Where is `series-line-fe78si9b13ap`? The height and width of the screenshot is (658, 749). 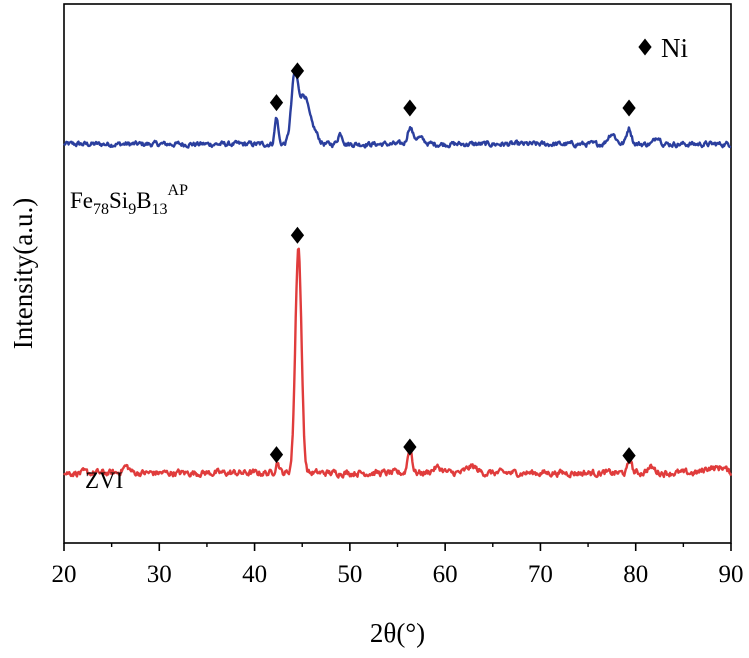
series-line-fe78si9b13ap is located at coordinates (397, 109).